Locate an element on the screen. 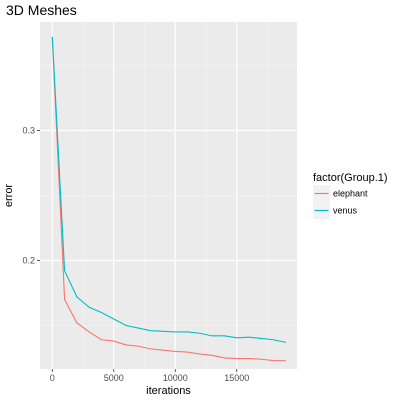  chart-title: 3D Meshes is located at coordinates (41, 10).